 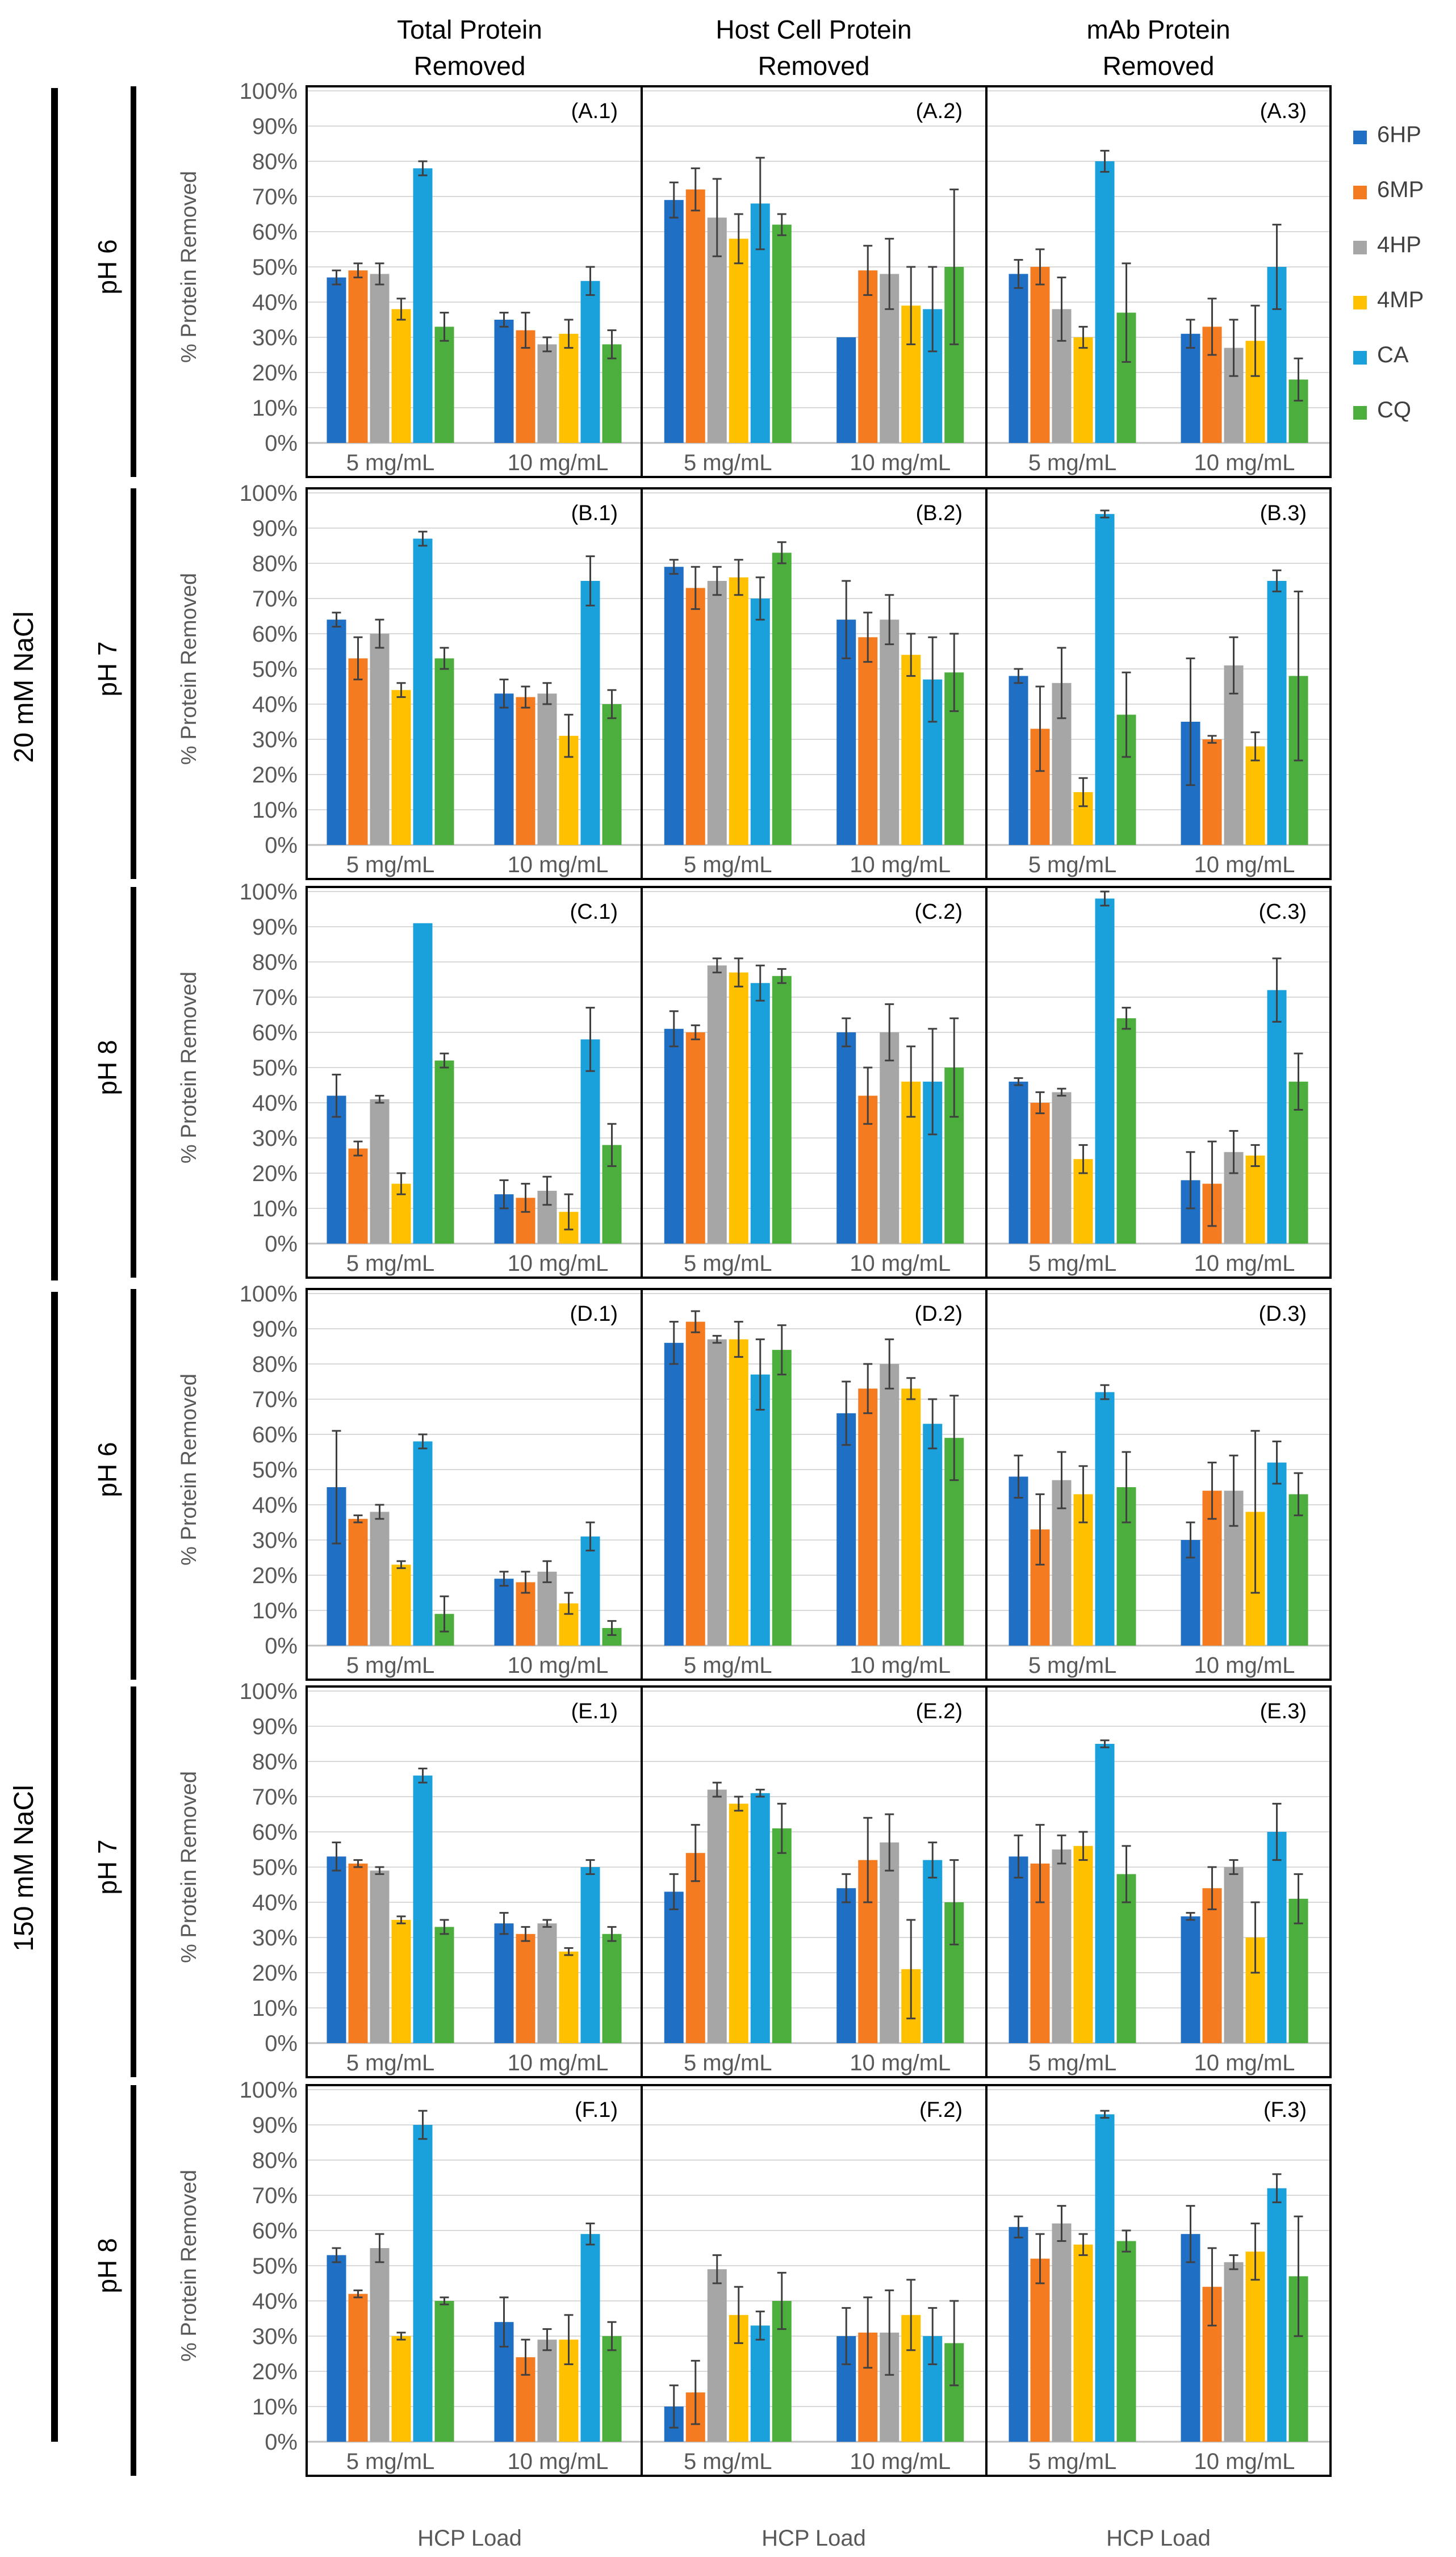 I want to click on legend-swatch-6hp, so click(x=1360, y=137).